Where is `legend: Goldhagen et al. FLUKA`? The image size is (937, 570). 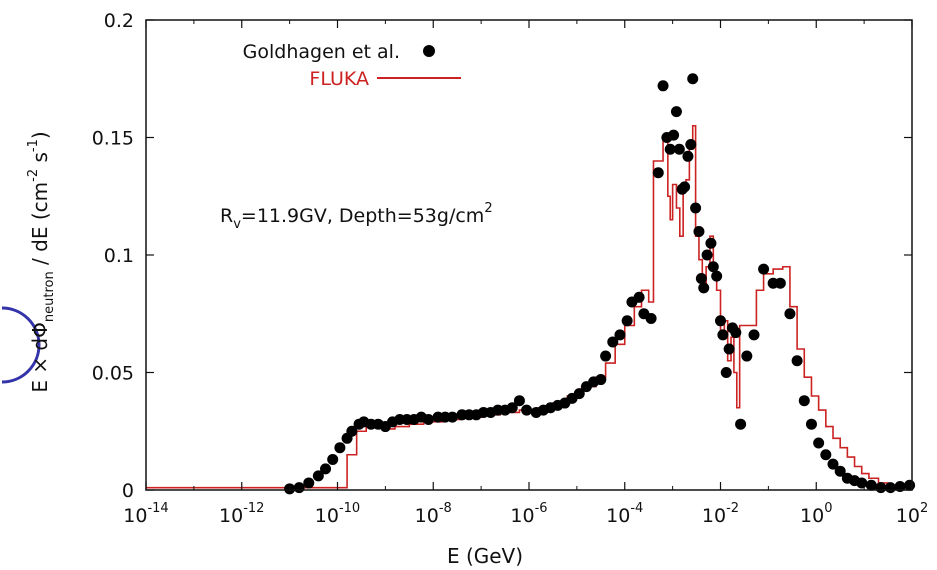 legend: Goldhagen et al. FLUKA is located at coordinates (352, 65).